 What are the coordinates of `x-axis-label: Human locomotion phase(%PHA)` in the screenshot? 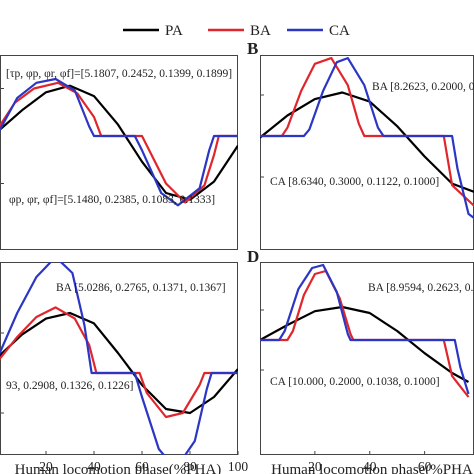 It's located at (118, 468).